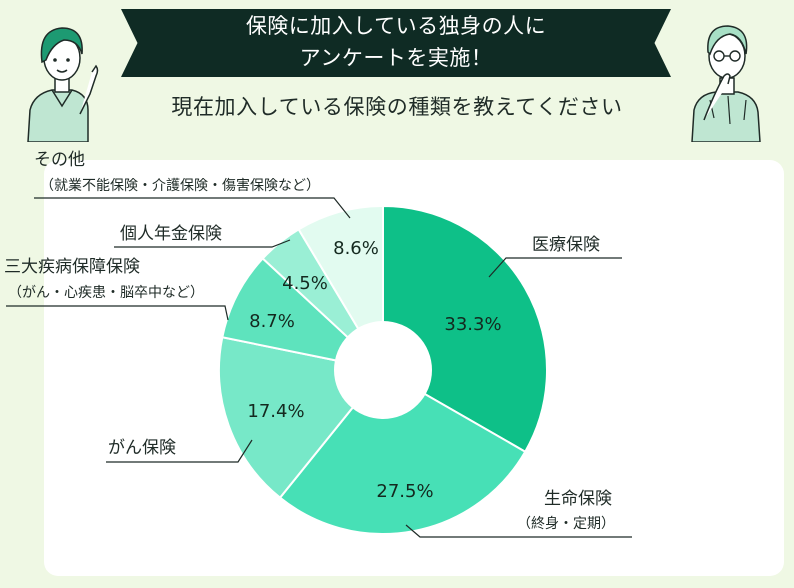 The width and height of the screenshot is (794, 588). What do you see at coordinates (179, 451) in the screenshot?
I see `leader-line-gan` at bounding box center [179, 451].